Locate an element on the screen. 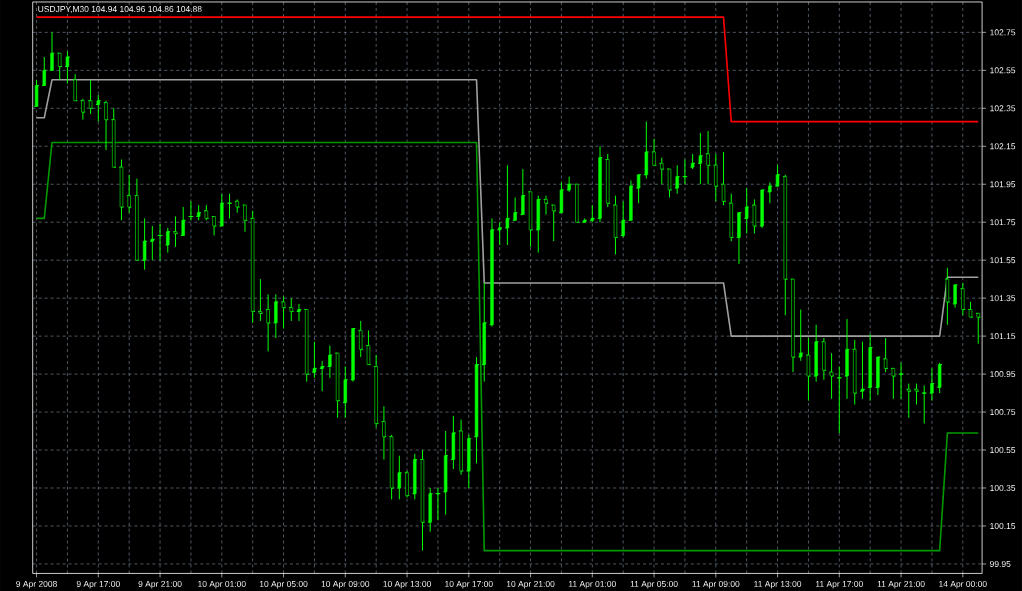  x-tick-label: 11 Apr 05:00 is located at coordinates (654, 584).